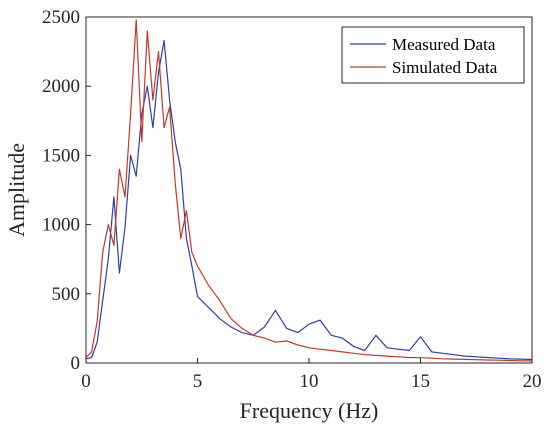 The image size is (550, 434). I want to click on y-axis-label: Amplitude, so click(16, 190).